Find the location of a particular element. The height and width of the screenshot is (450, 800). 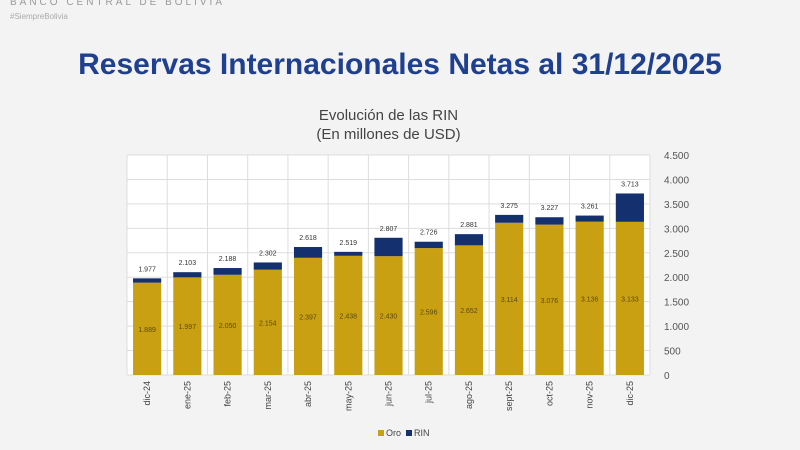

y-tick-label: 1.000 is located at coordinates (676, 327).